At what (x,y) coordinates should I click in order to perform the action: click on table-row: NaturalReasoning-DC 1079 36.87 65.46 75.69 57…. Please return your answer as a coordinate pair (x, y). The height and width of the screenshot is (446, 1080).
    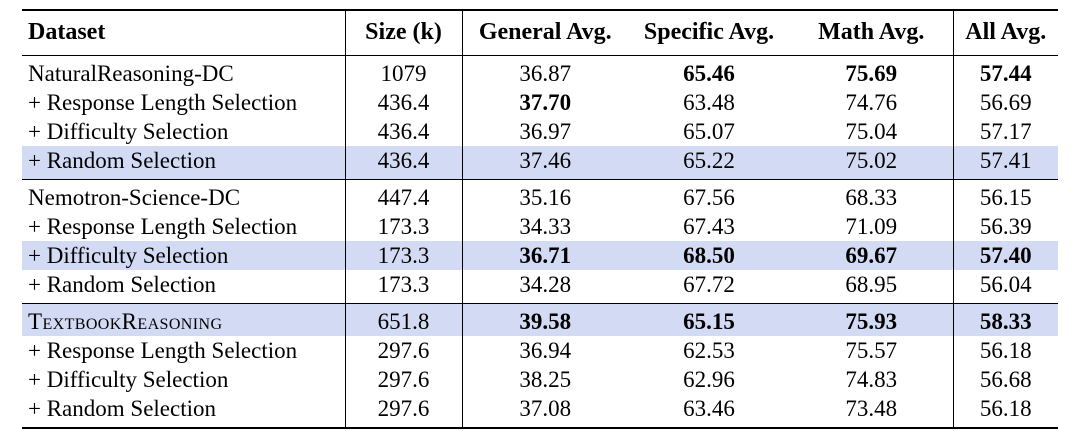
    Looking at the image, I should click on (540, 71).